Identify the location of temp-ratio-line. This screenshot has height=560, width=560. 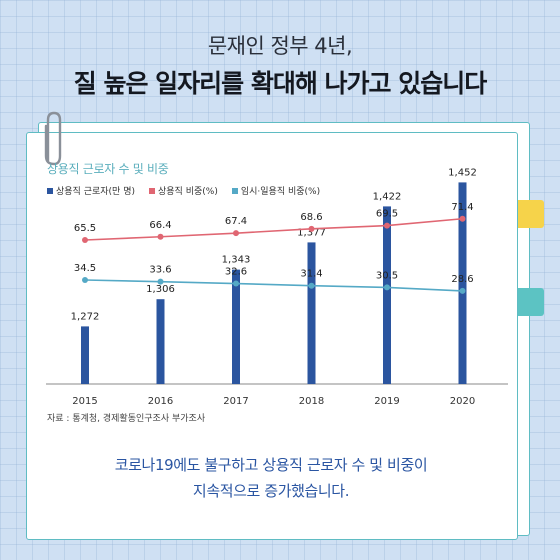
(273, 285).